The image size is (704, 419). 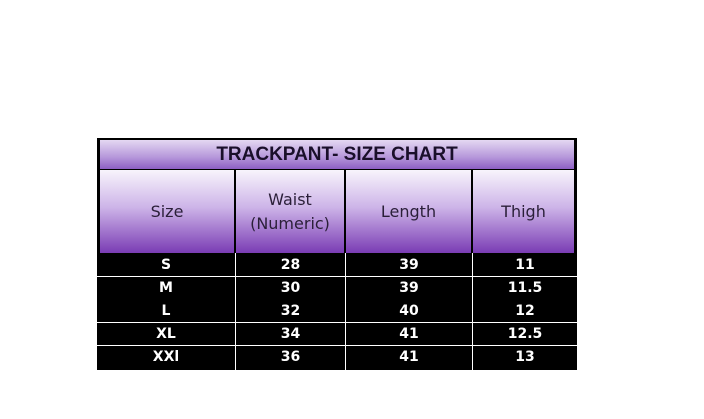 I want to click on table-cell: 13, so click(x=525, y=357).